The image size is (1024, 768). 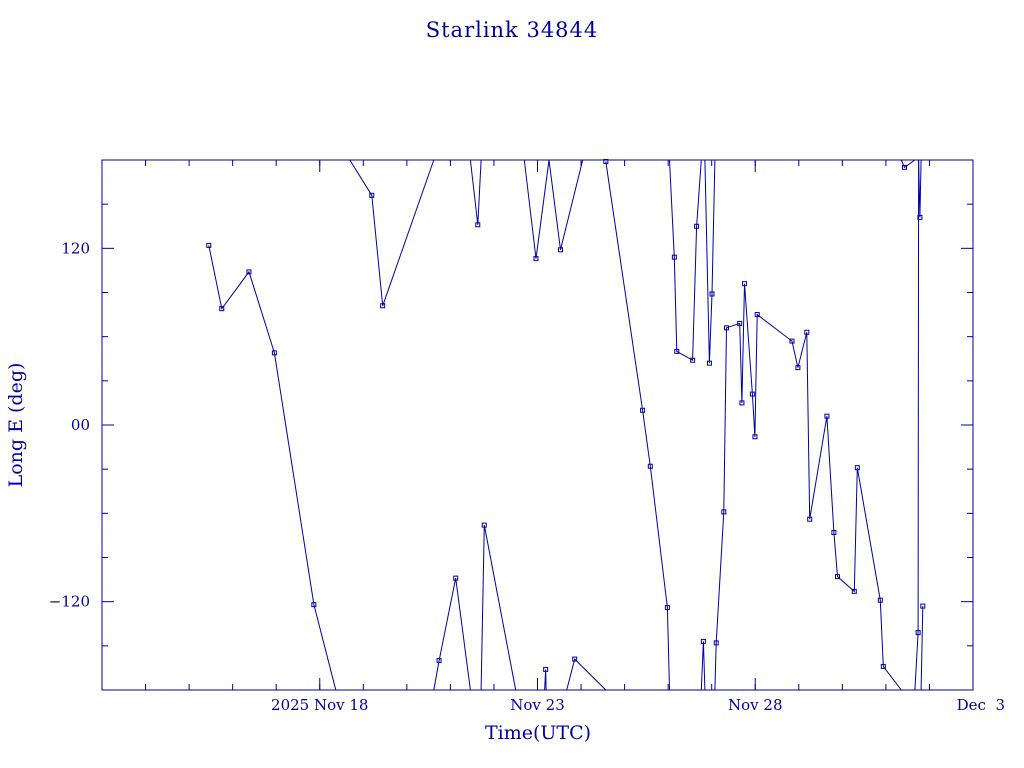 What do you see at coordinates (69, 424) in the screenshot?
I see `y-tick-labels: 120 00 −120` at bounding box center [69, 424].